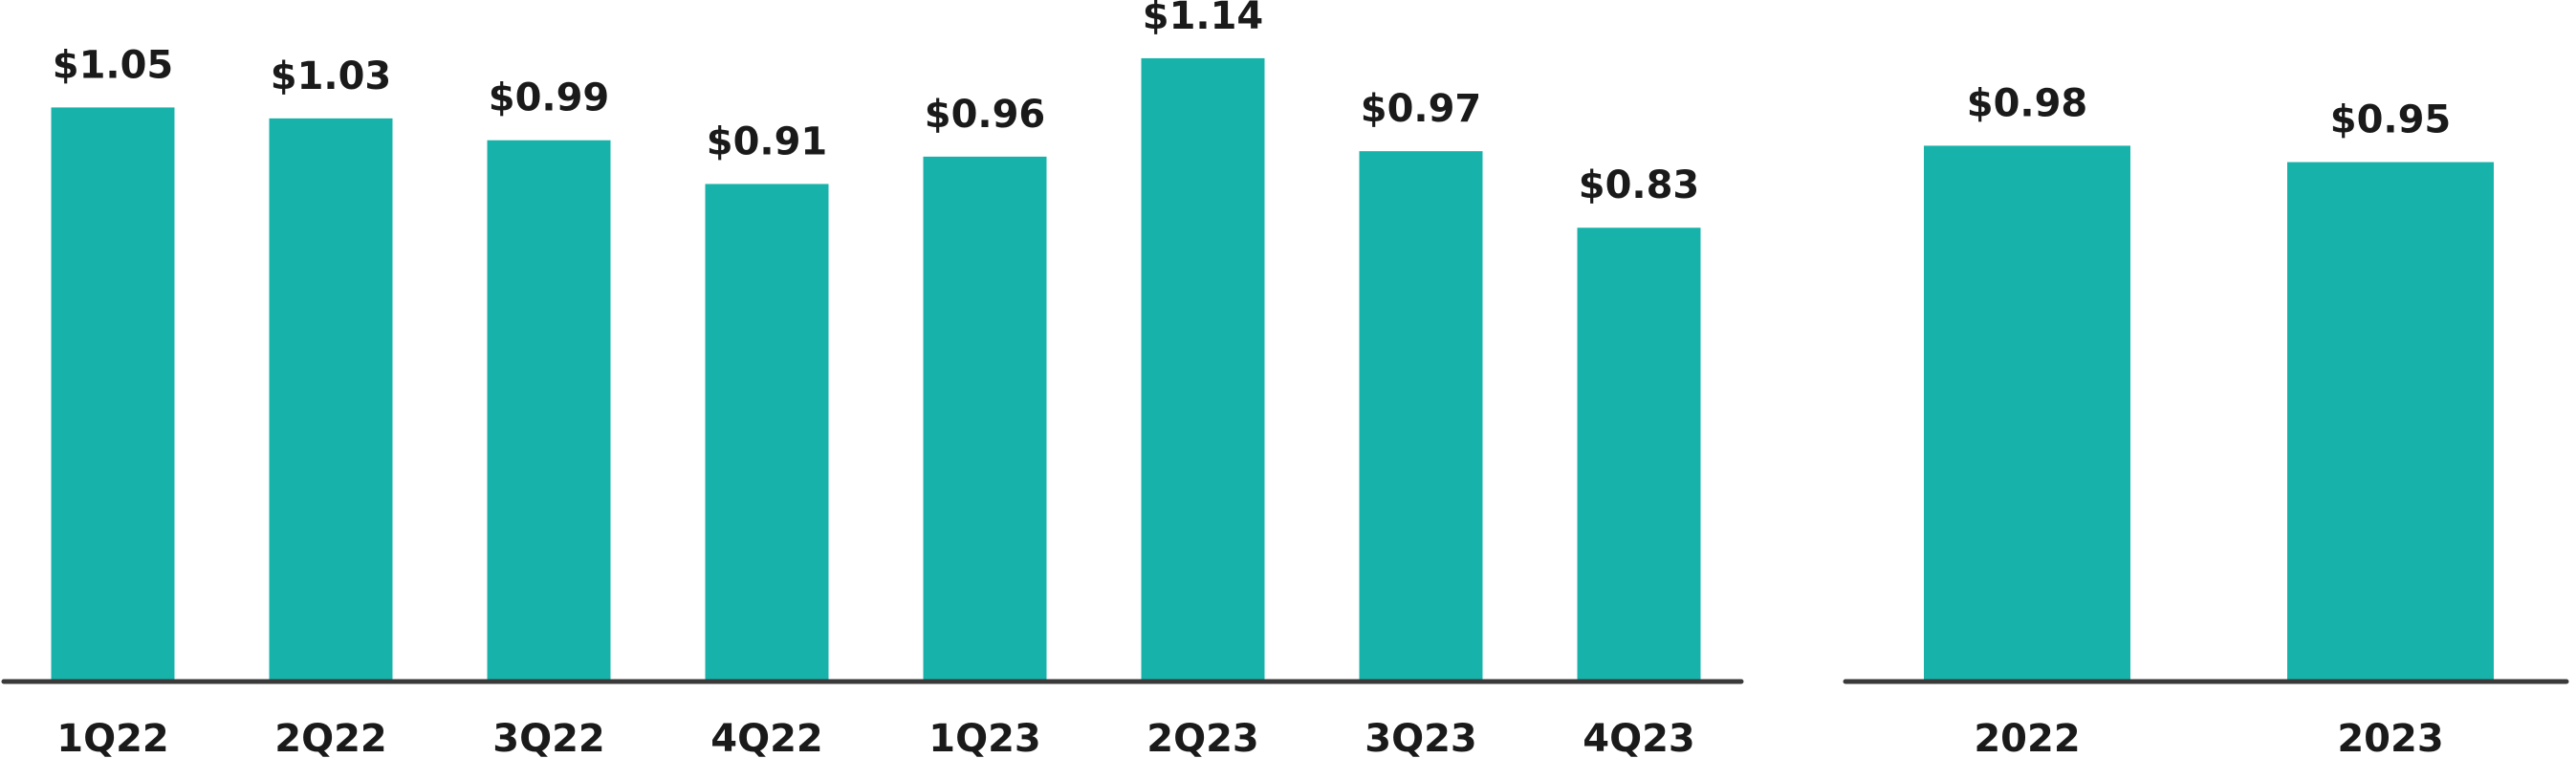  What do you see at coordinates (1420, 737) in the screenshot?
I see `x-tick-label: 3Q23` at bounding box center [1420, 737].